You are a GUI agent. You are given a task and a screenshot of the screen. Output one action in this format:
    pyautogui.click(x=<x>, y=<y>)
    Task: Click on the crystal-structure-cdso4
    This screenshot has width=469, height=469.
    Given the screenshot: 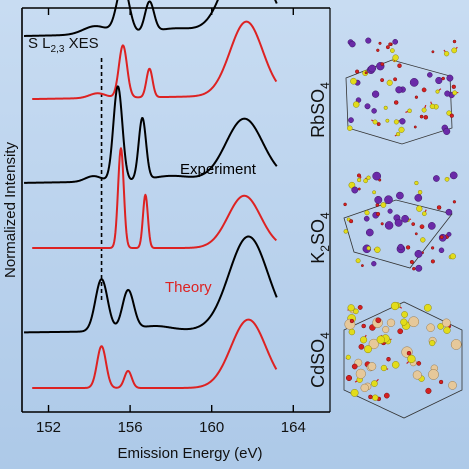 What is the action you would take?
    pyautogui.click(x=403, y=360)
    